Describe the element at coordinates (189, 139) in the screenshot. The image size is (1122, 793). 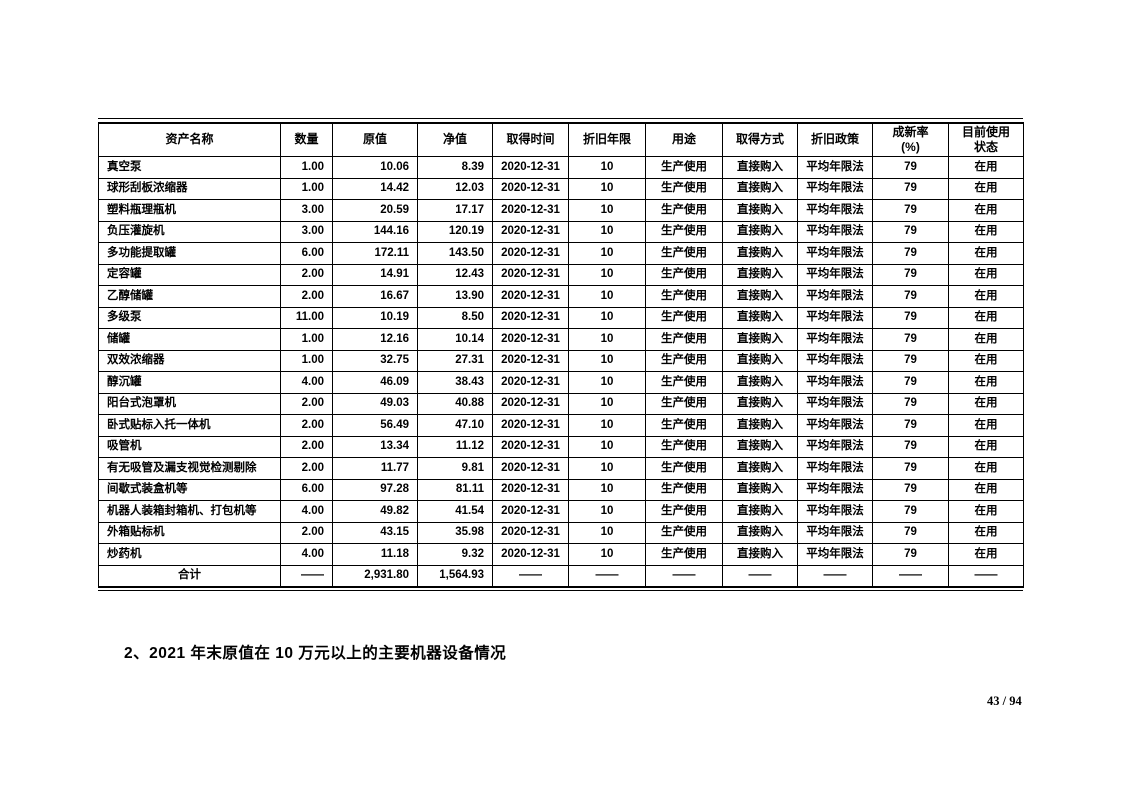
I see `column-header-asset-name: 资产名称` at that location.